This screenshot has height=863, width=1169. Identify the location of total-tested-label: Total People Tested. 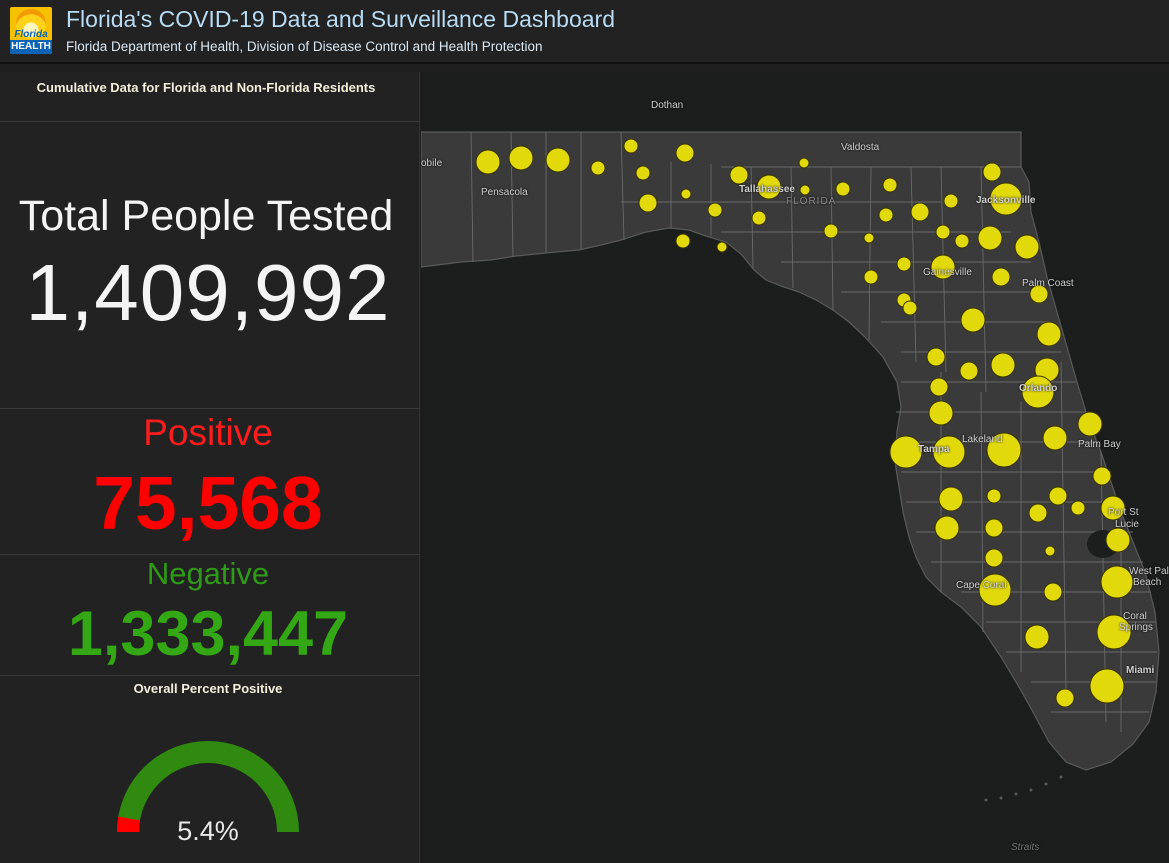
(206, 216).